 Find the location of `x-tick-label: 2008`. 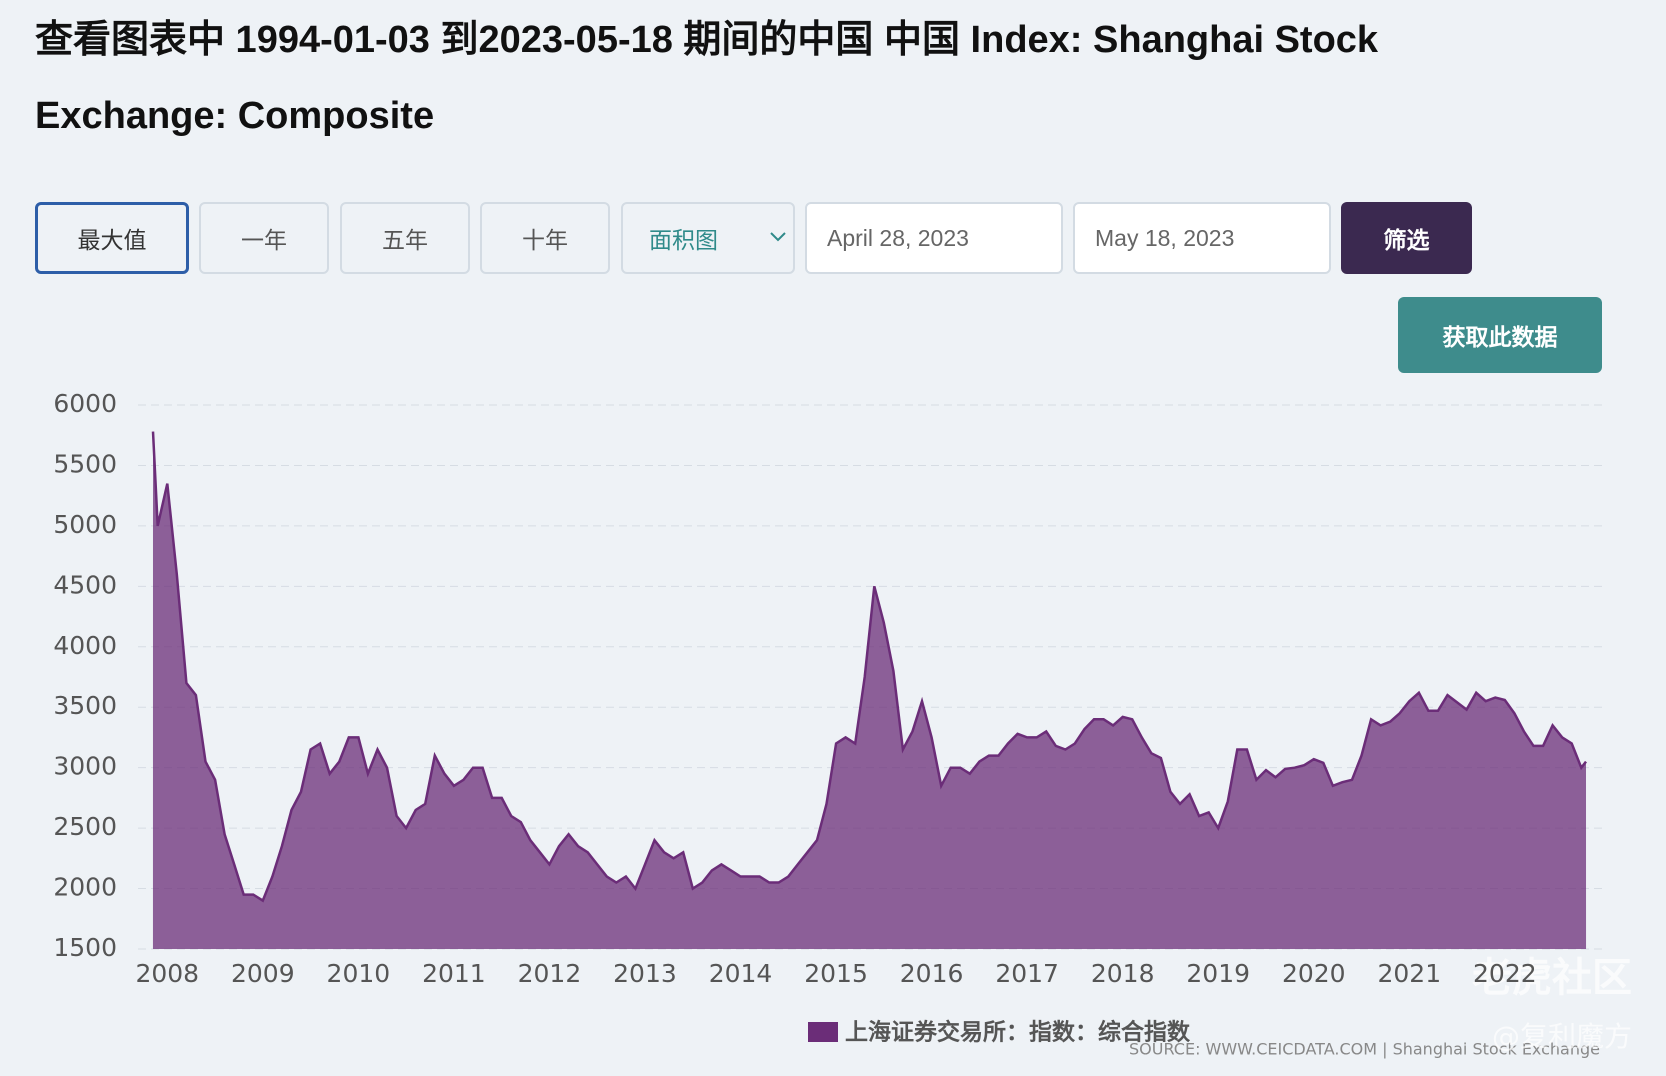

x-tick-label: 2008 is located at coordinates (167, 973).